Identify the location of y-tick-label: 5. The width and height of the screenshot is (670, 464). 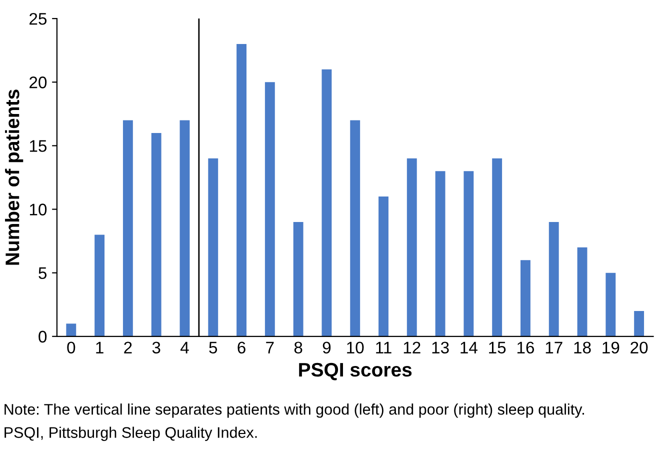
(42, 273).